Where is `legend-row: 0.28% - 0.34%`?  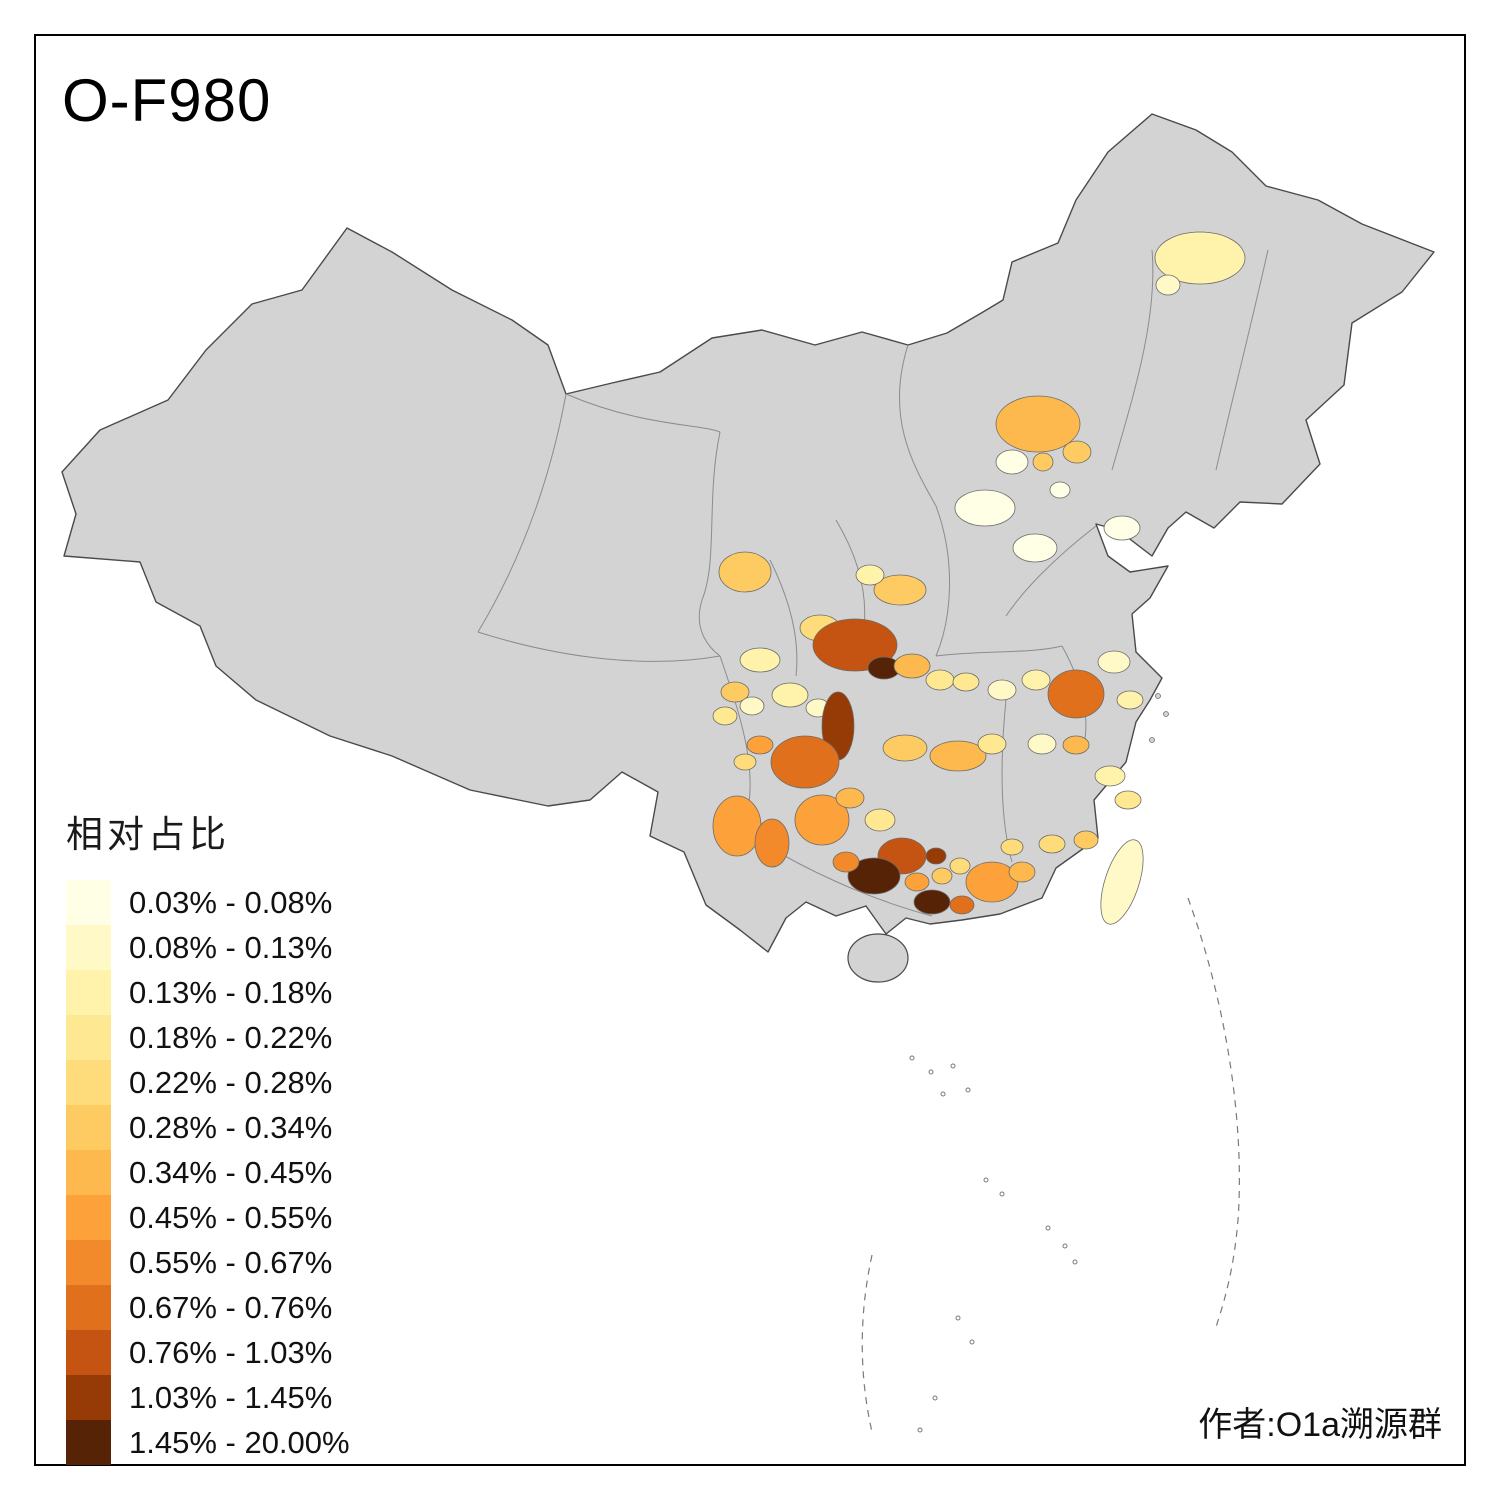 legend-row: 0.28% - 0.34% is located at coordinates (208, 1127).